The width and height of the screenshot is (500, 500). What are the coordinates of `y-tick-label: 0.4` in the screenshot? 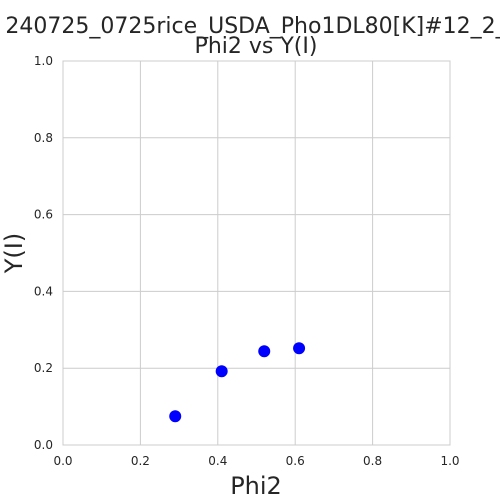 It's located at (43, 291).